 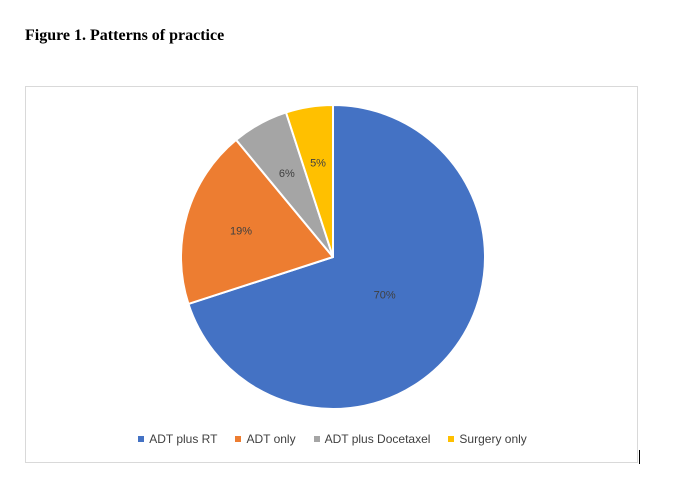 What do you see at coordinates (287, 174) in the screenshot?
I see `data-label-adt-plus-docetaxel: 6%` at bounding box center [287, 174].